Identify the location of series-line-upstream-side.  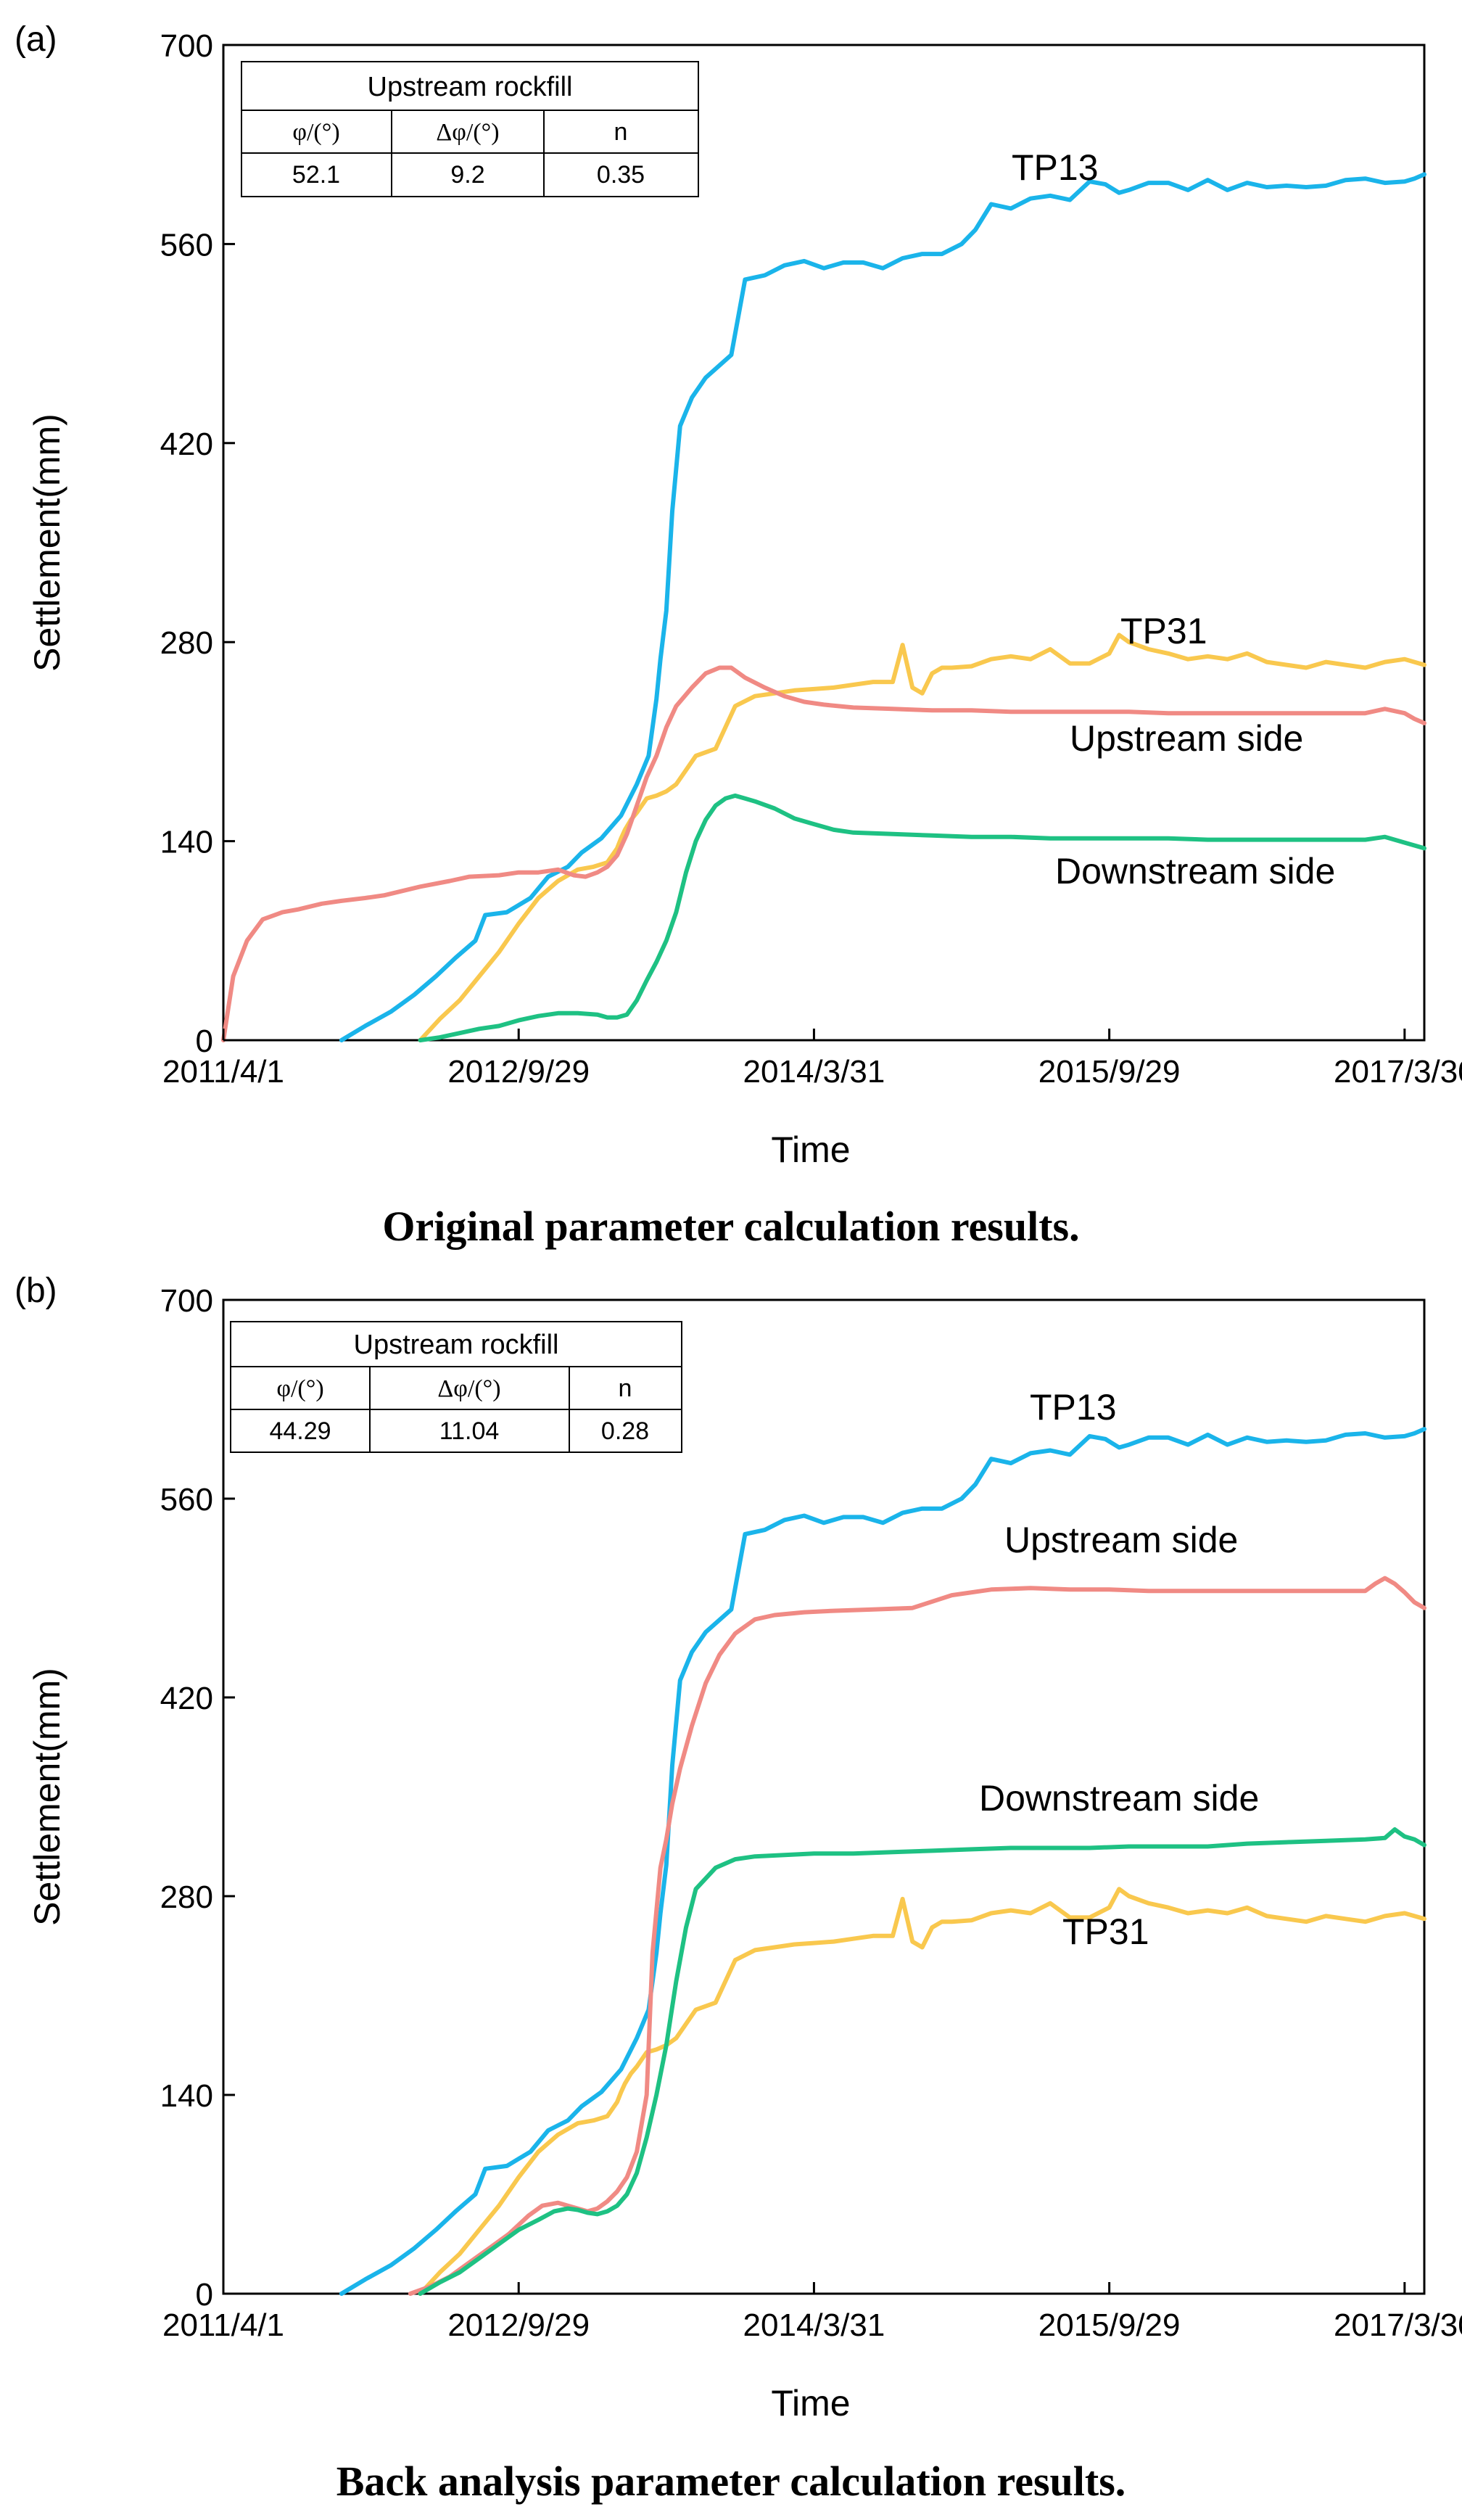
(823, 853).